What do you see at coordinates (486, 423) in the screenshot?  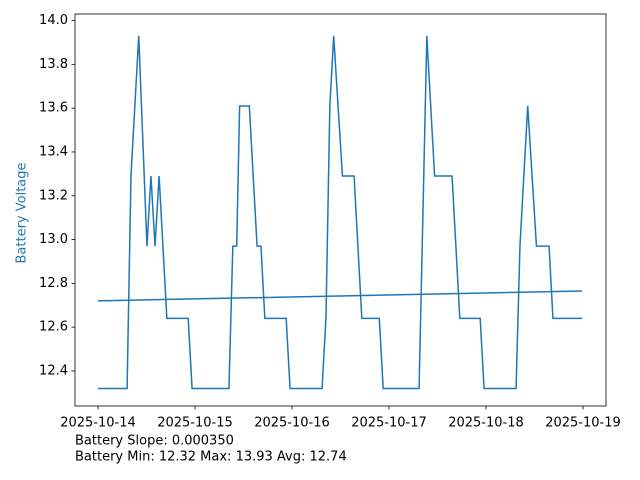 I see `x-tick-label: 2025-10-18` at bounding box center [486, 423].